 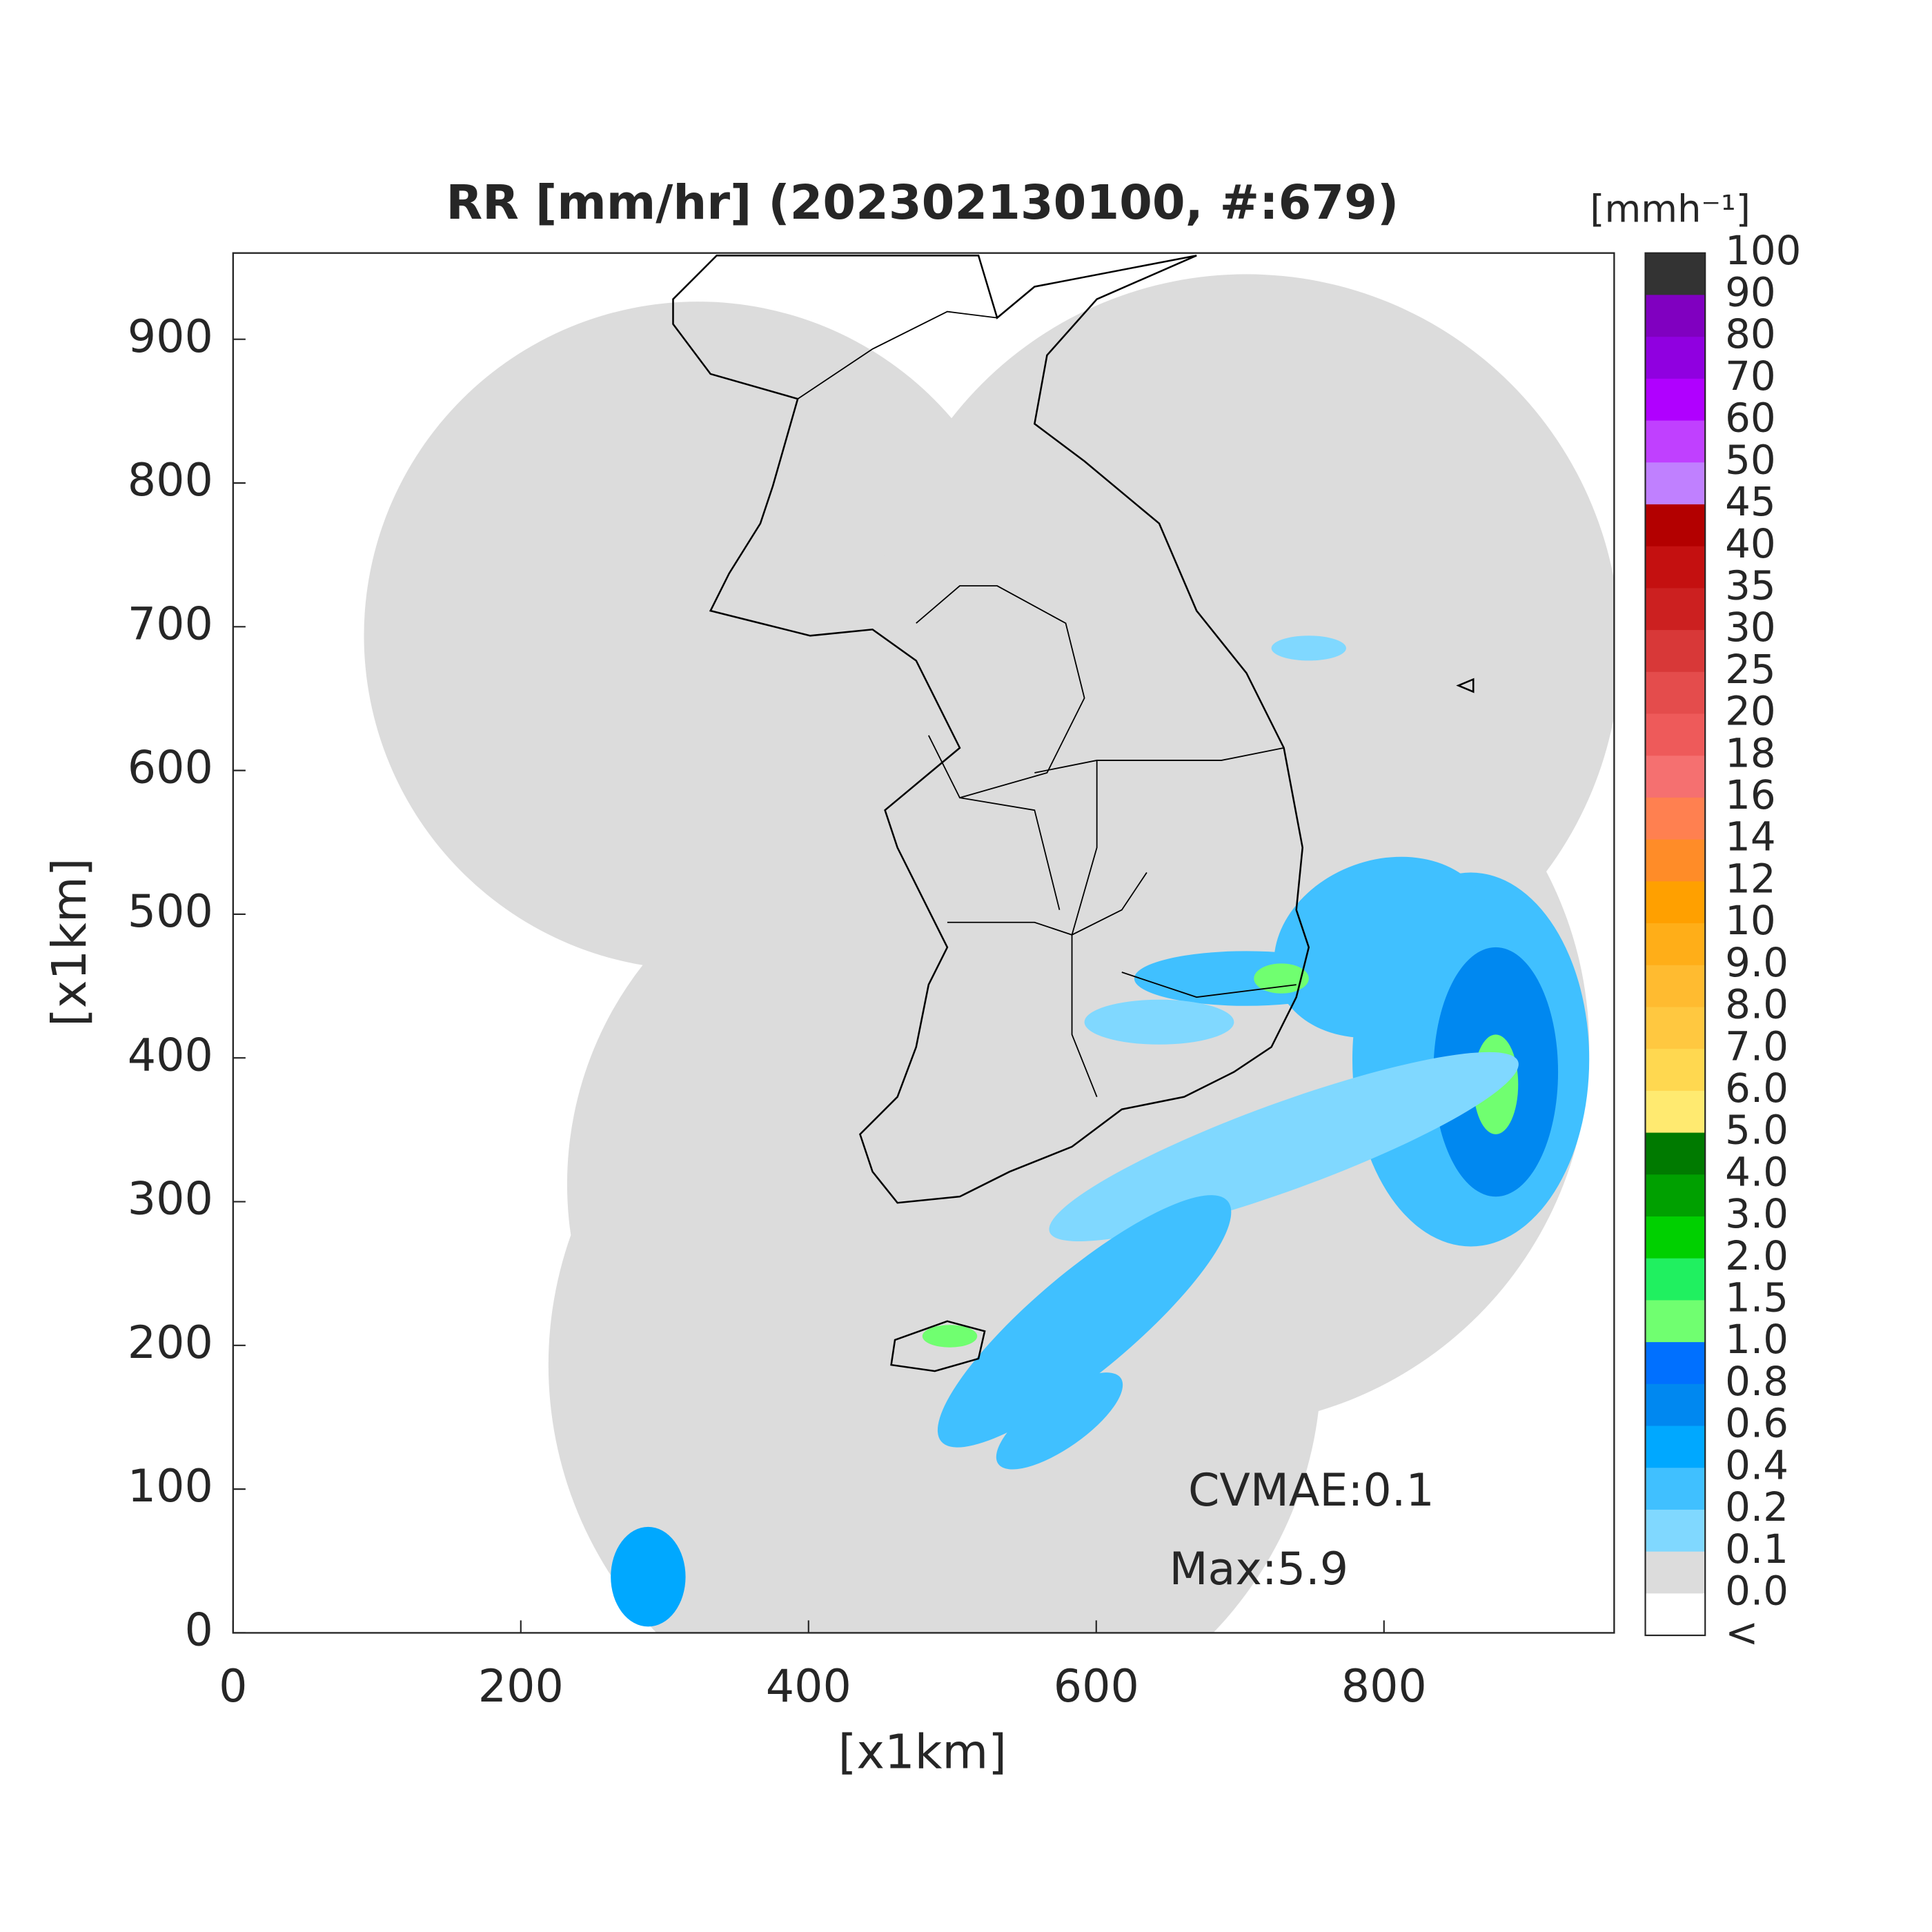 I want to click on colorbar-label: 40, so click(x=1750, y=543).